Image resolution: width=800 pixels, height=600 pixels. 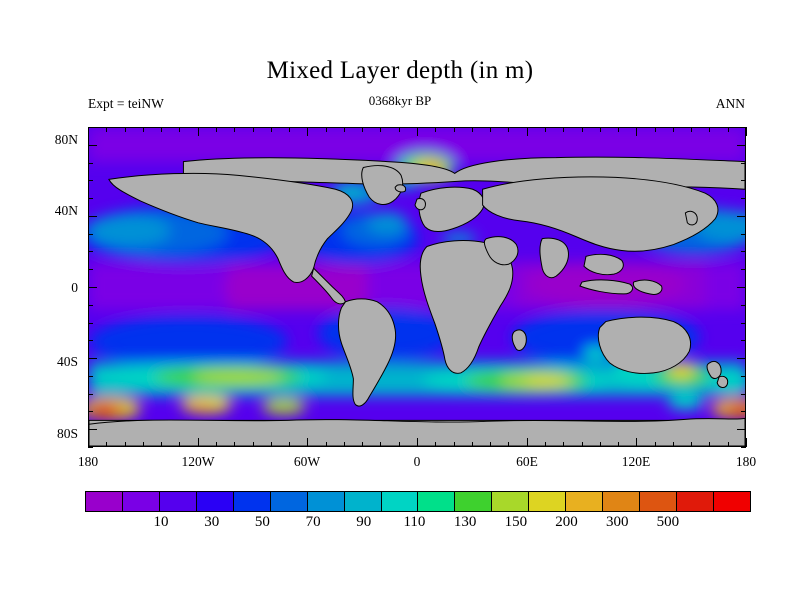 I want to click on colorbar-label-200: 200, so click(x=566, y=522).